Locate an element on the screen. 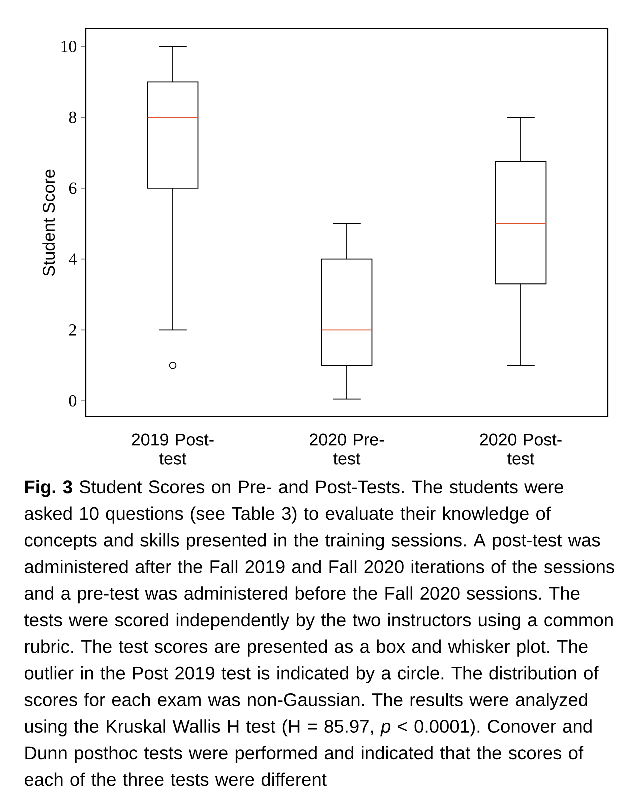 The height and width of the screenshot is (793, 625). y-tick-label: 10 is located at coordinates (69, 46).